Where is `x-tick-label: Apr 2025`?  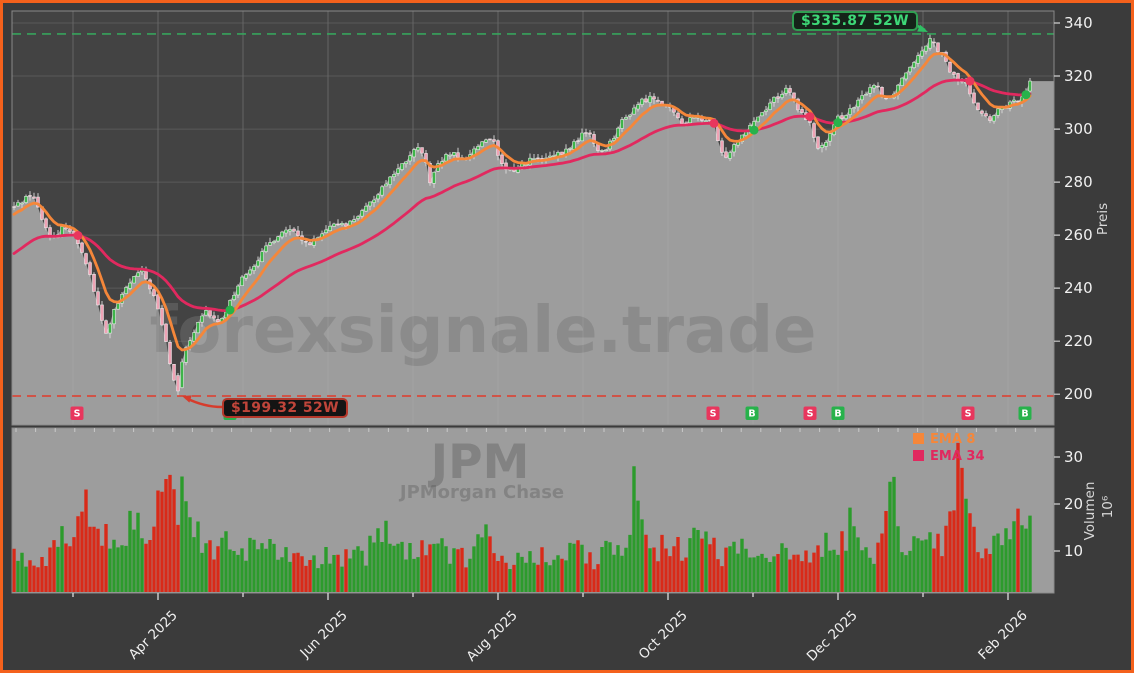 x-tick-label: Apr 2025 is located at coordinates (153, 635).